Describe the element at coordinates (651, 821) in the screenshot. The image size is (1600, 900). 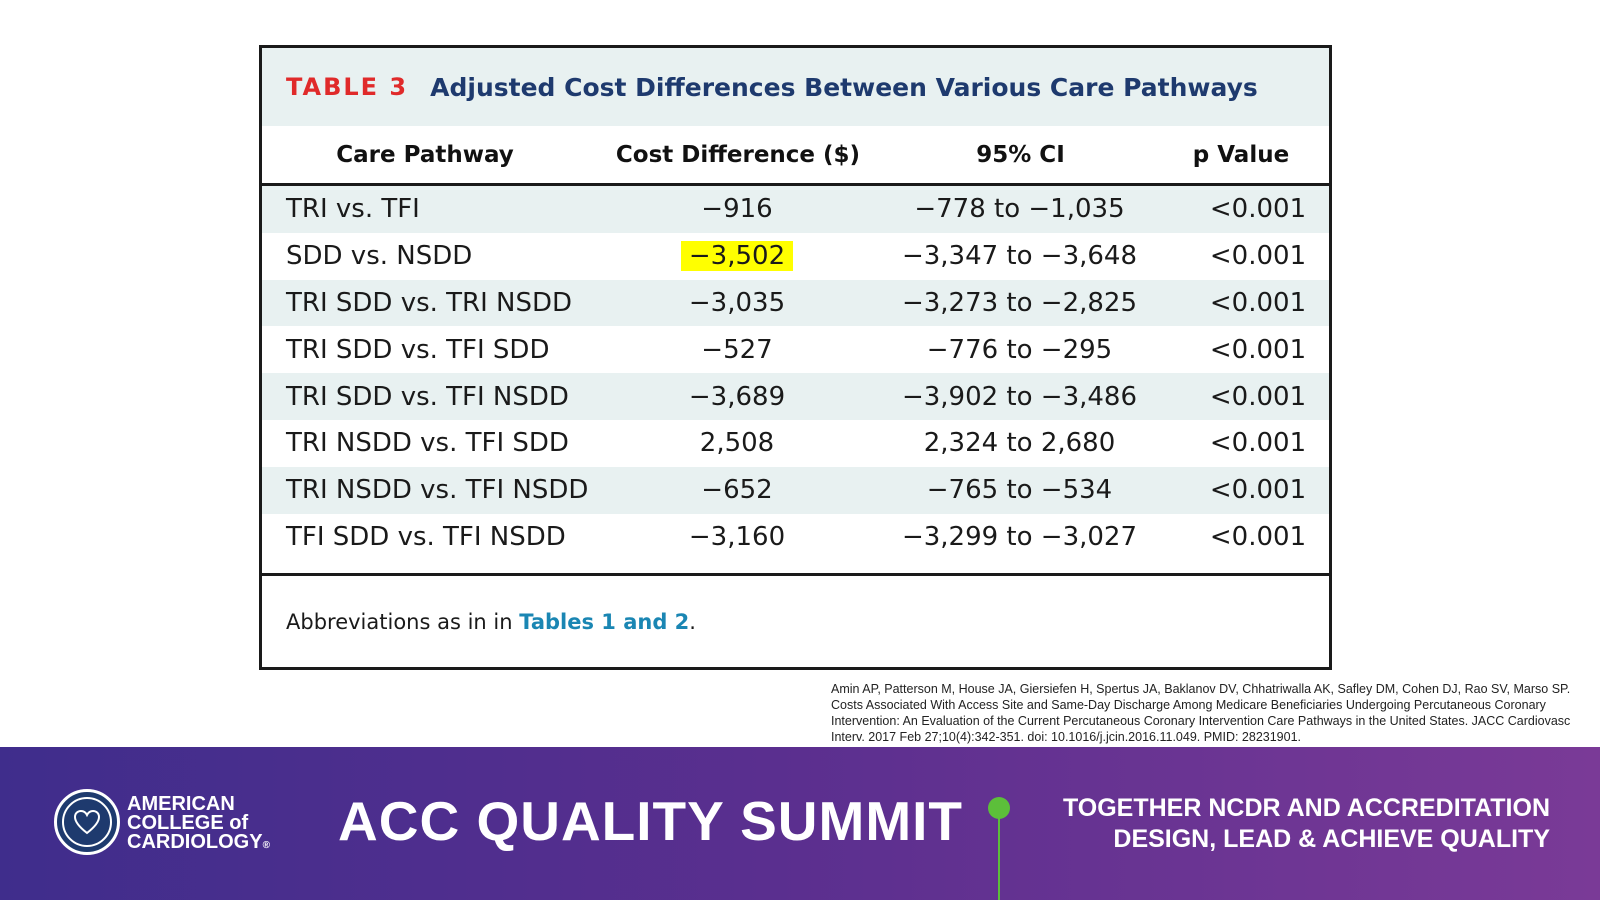
I see `event-title: ACC QUALITY SUMMIT` at that location.